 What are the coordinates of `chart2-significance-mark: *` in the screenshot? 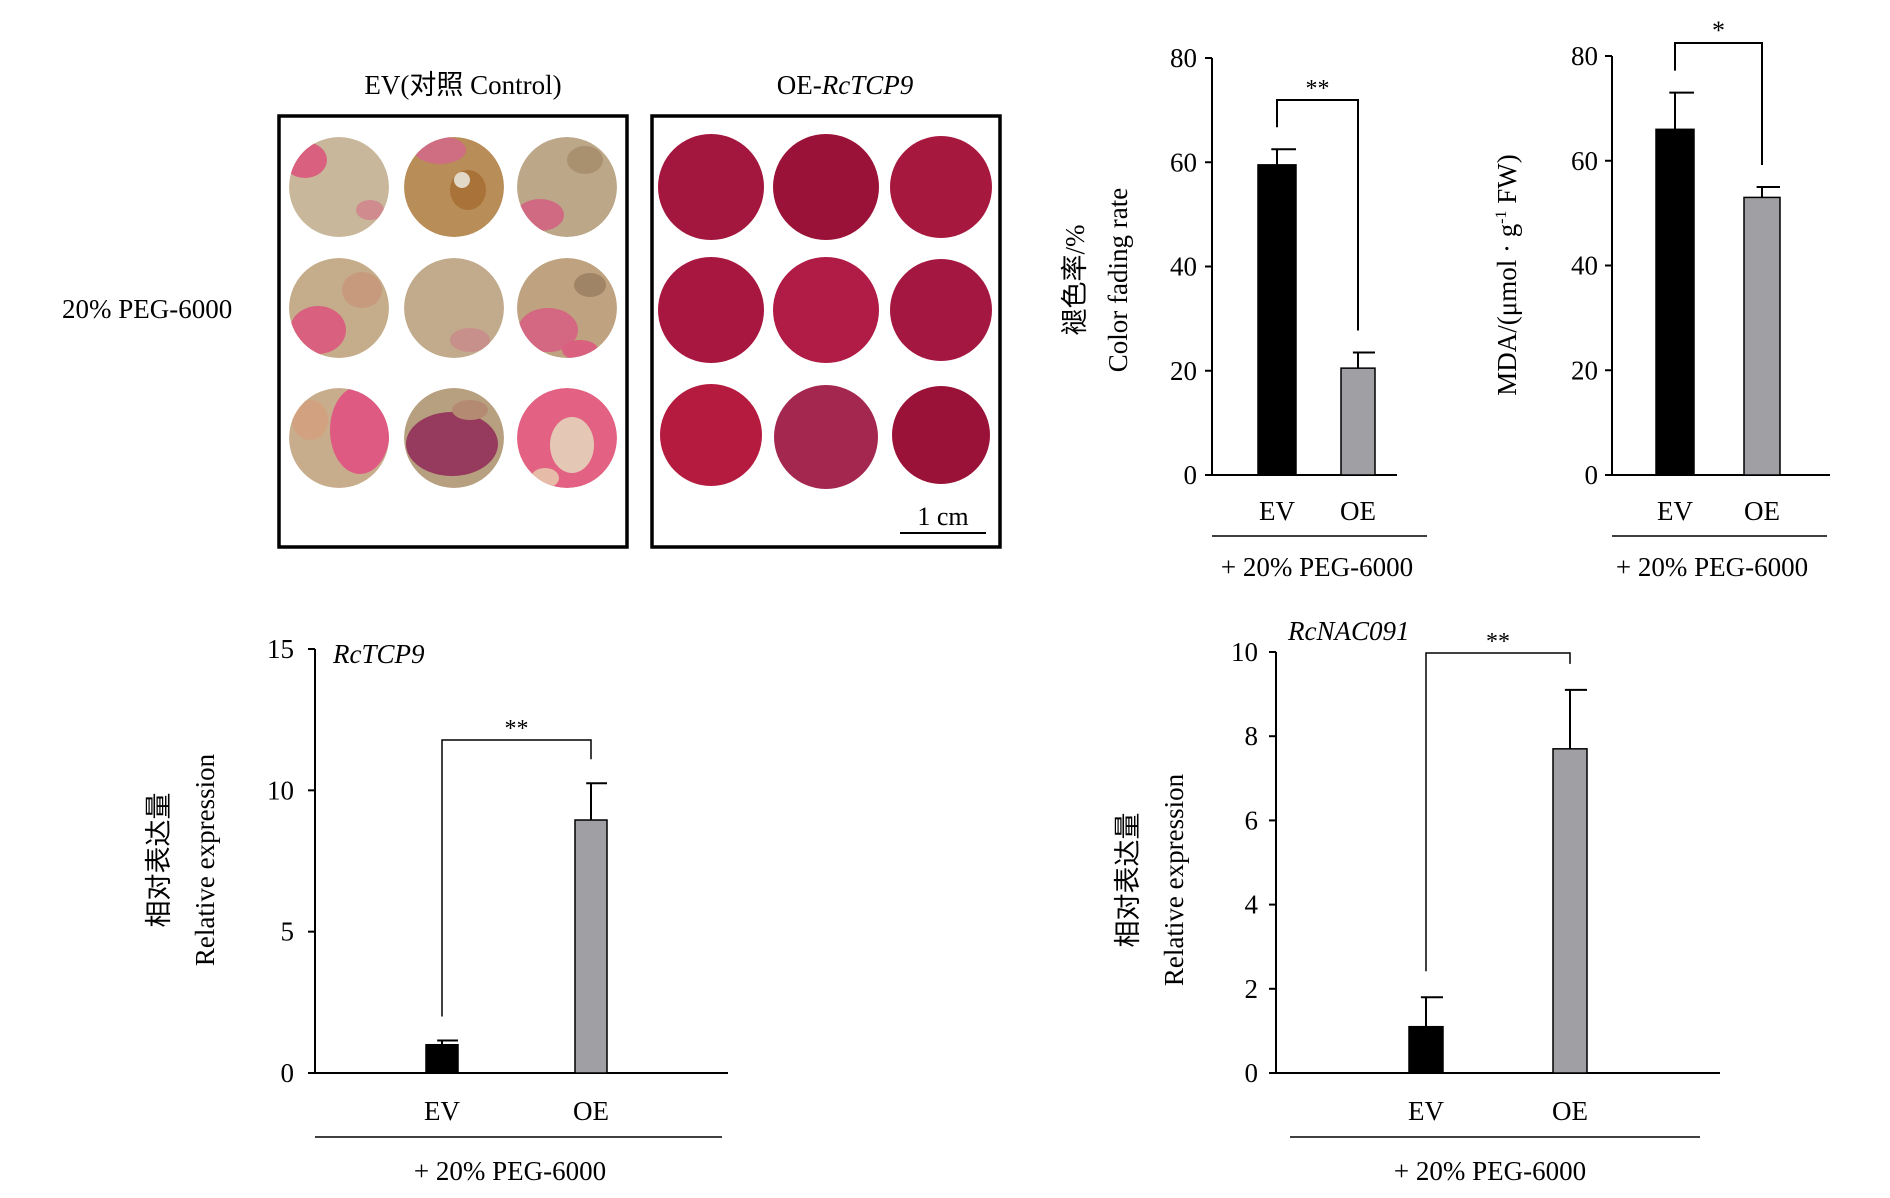 It's located at (1718, 30).